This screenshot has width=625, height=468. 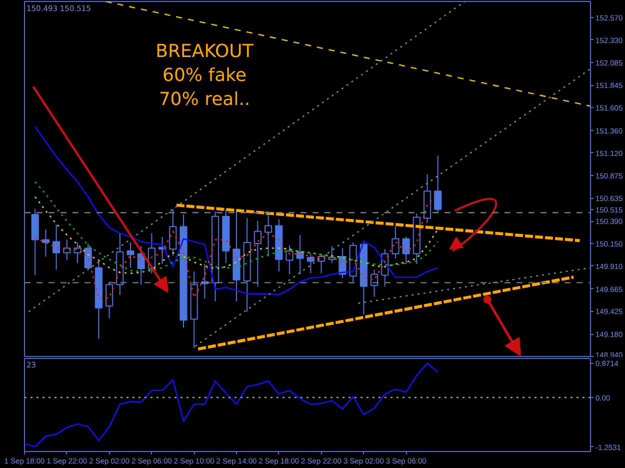 What do you see at coordinates (204, 75) in the screenshot?
I see `annotation: 60% fake` at bounding box center [204, 75].